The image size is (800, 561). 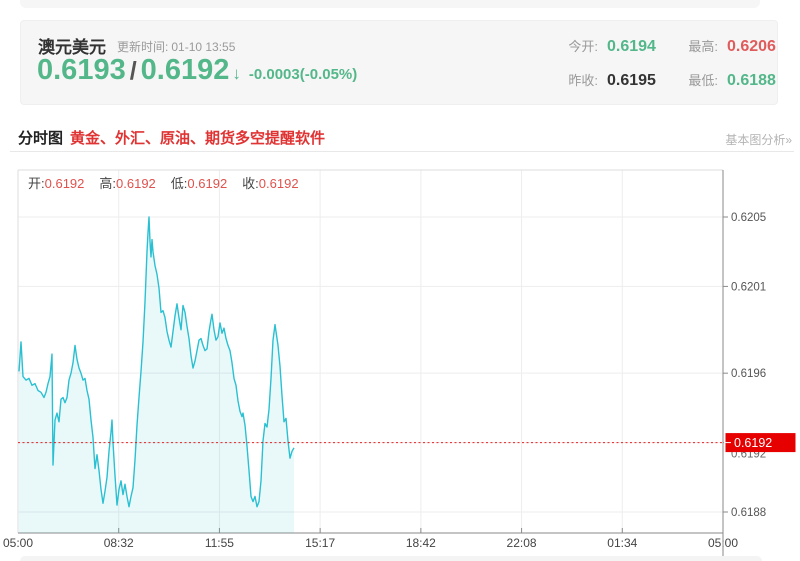 What do you see at coordinates (583, 80) in the screenshot?
I see `stat-prevclose-label: 昨收:` at bounding box center [583, 80].